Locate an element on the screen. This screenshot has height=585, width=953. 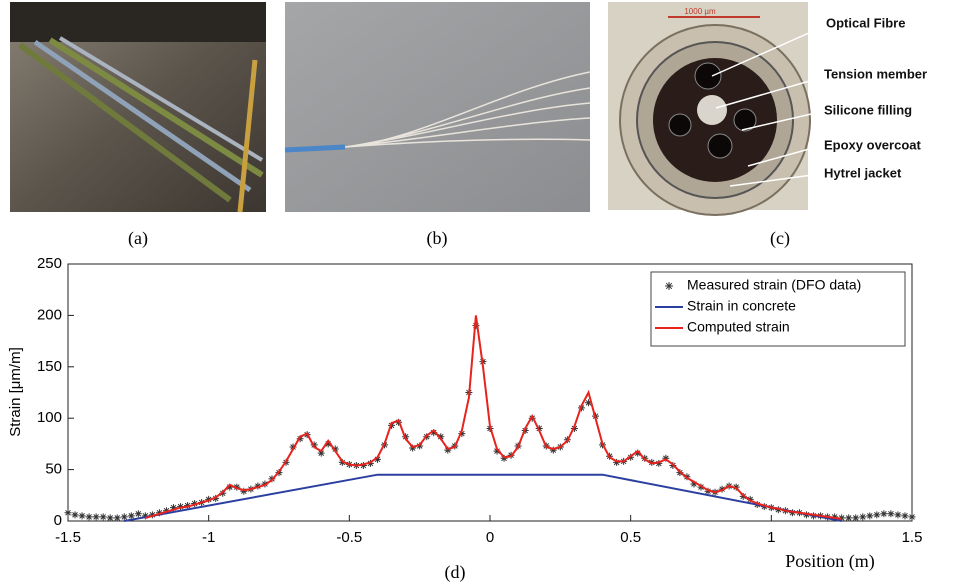
callout: Tension member is located at coordinates (875, 73).